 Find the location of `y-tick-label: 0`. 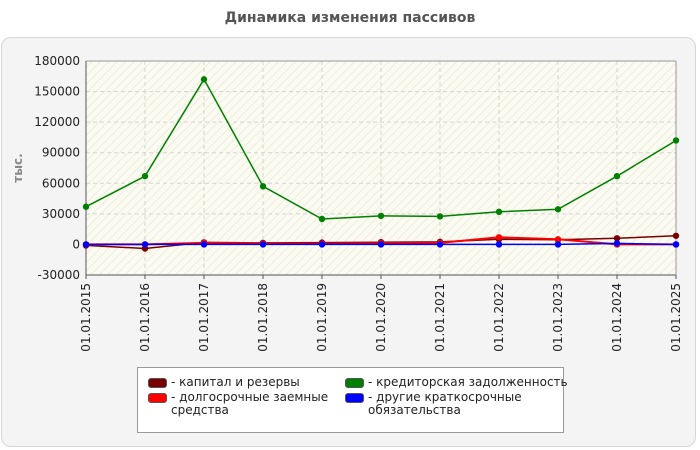

y-tick-label: 0 is located at coordinates (76, 244).